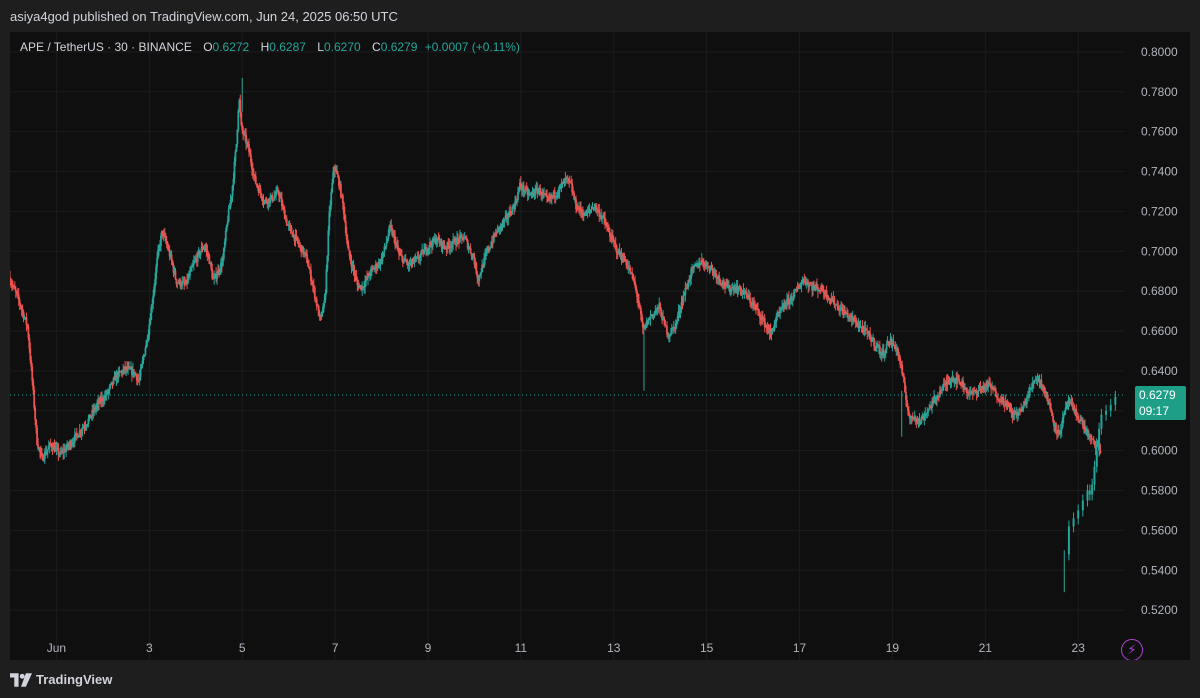 This screenshot has width=1200, height=698. Describe the element at coordinates (106, 47) in the screenshot. I see `symbol-label: APE / TetherUS · 30 · BINANCE` at that location.